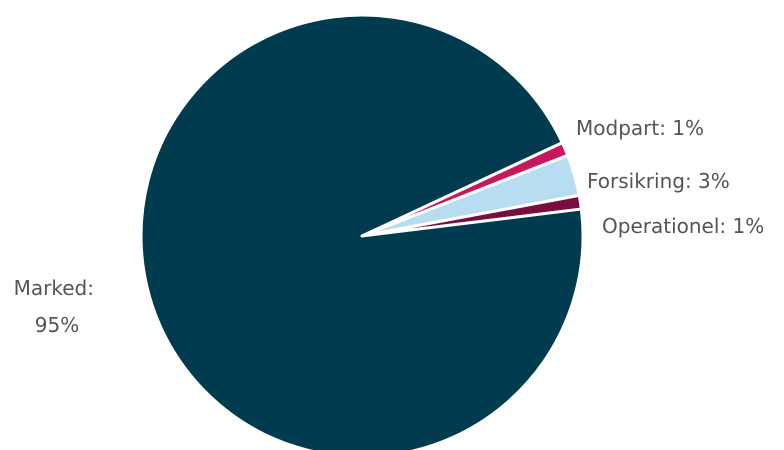  I want to click on label-forsikring: Forsikring: 3%, so click(658, 181).